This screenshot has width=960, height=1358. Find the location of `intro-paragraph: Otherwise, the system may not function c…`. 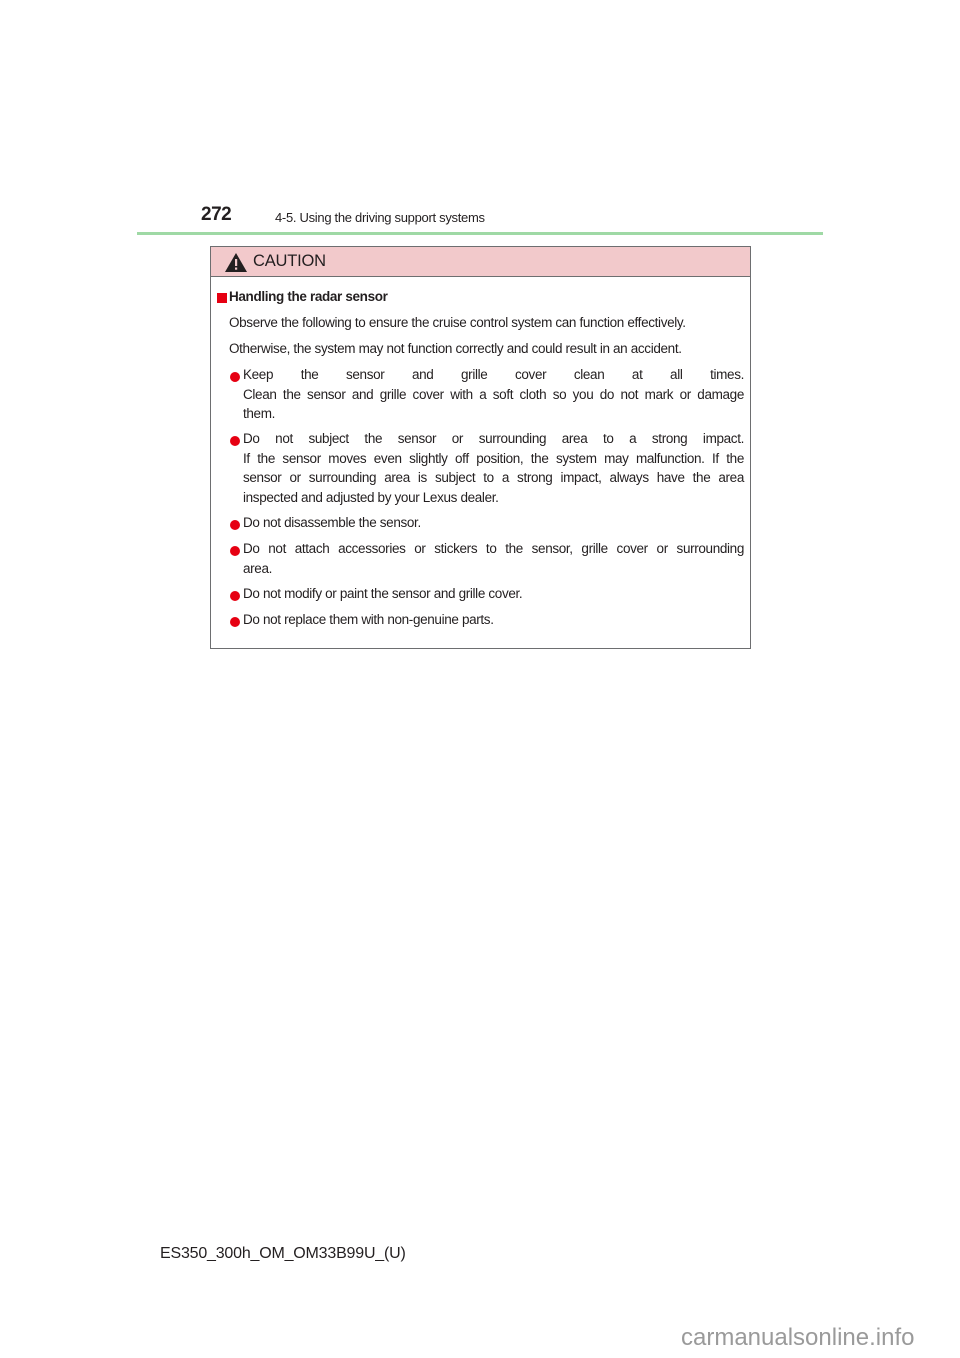

intro-paragraph: Otherwise, the system may not function c… is located at coordinates (455, 348).